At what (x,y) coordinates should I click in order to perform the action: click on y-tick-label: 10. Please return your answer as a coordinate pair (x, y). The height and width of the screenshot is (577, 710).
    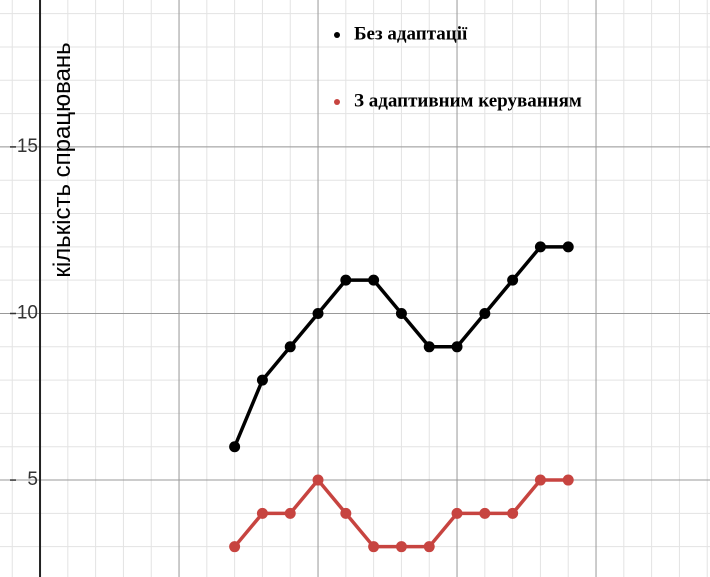
    Looking at the image, I should click on (27, 313).